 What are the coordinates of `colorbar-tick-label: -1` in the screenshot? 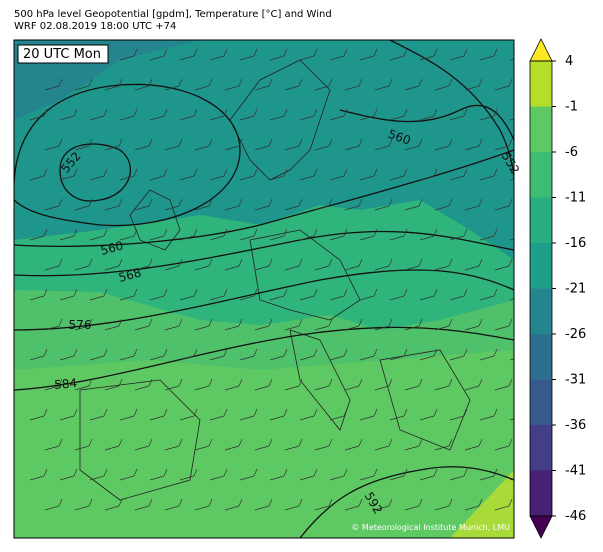 It's located at (571, 107).